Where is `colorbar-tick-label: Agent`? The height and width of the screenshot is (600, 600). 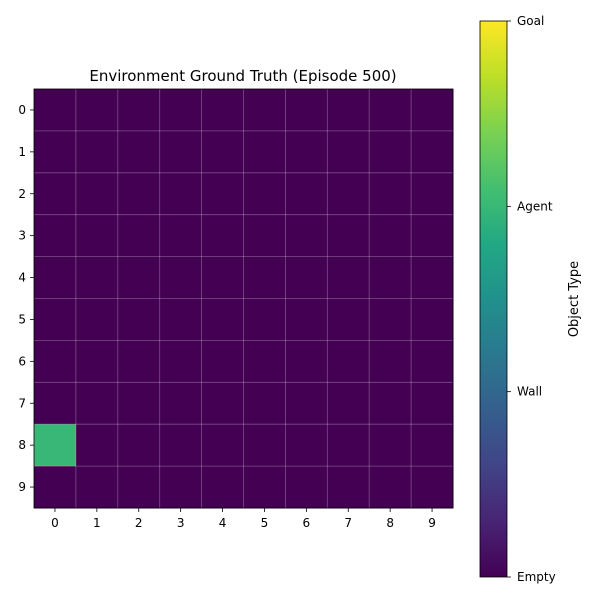 colorbar-tick-label: Agent is located at coordinates (535, 206).